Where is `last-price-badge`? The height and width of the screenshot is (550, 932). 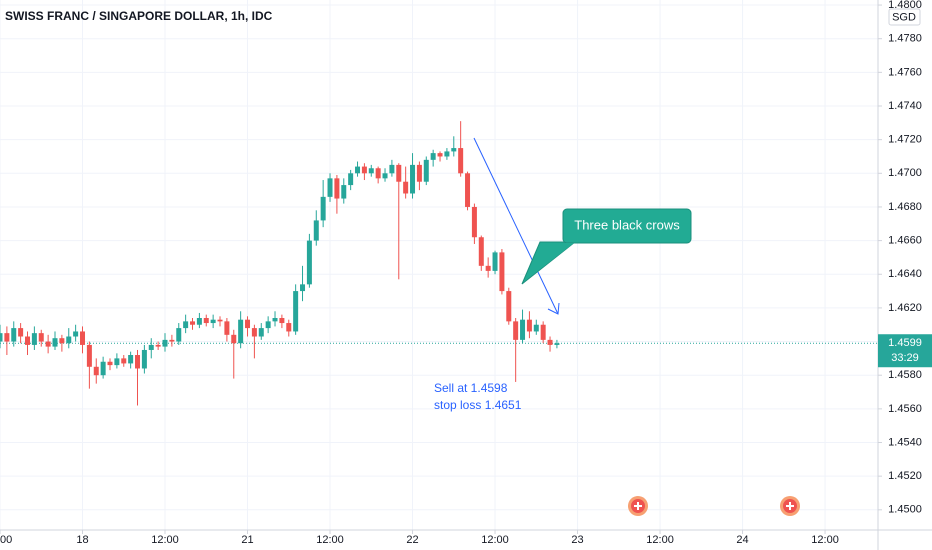
last-price-badge is located at coordinates (905, 351).